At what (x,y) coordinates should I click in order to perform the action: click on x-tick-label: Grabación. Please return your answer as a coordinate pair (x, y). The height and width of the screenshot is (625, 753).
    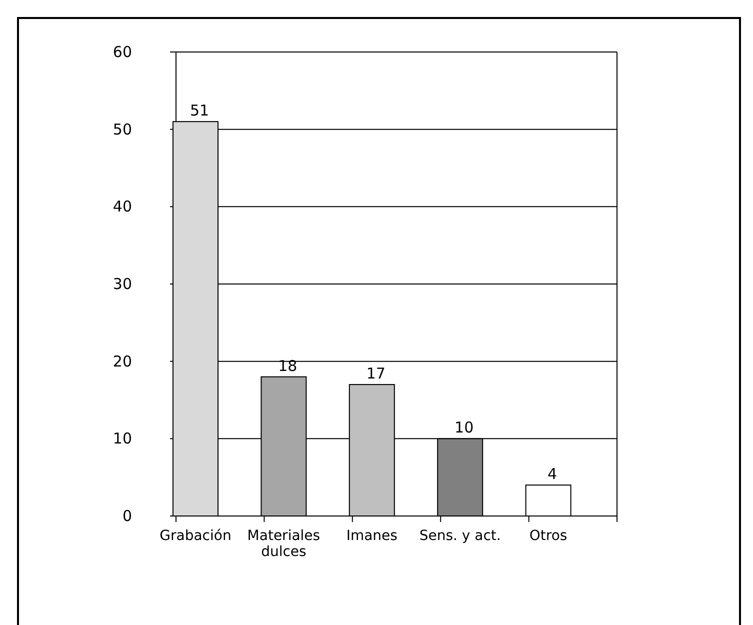
    Looking at the image, I should click on (196, 536).